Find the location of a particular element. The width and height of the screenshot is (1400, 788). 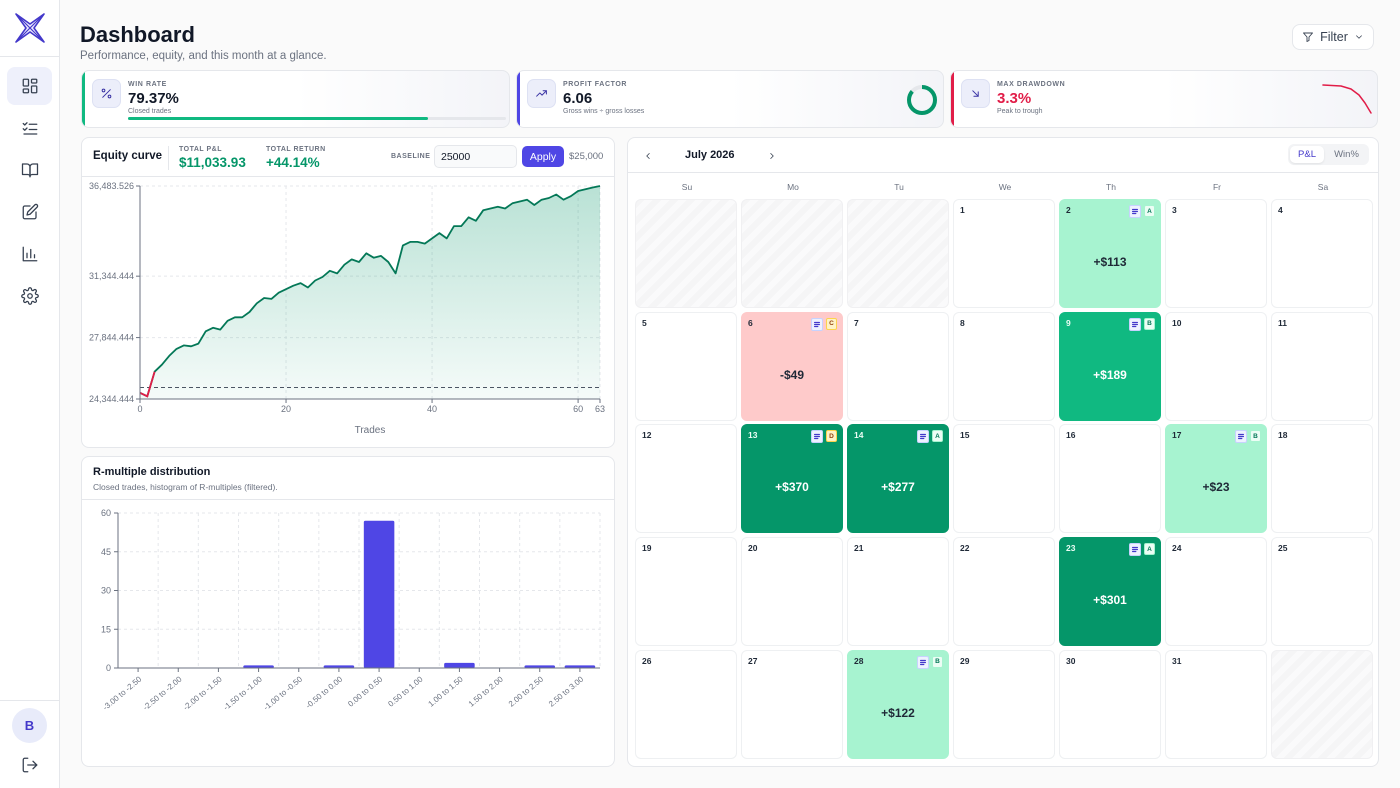

calendar-day: 1 is located at coordinates (1004, 253).